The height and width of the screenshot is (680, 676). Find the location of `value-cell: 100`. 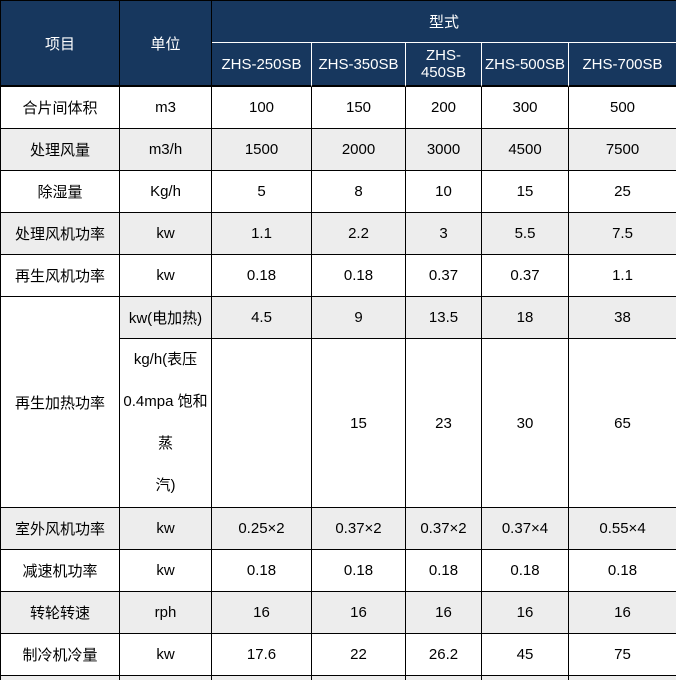

value-cell: 100 is located at coordinates (262, 108).